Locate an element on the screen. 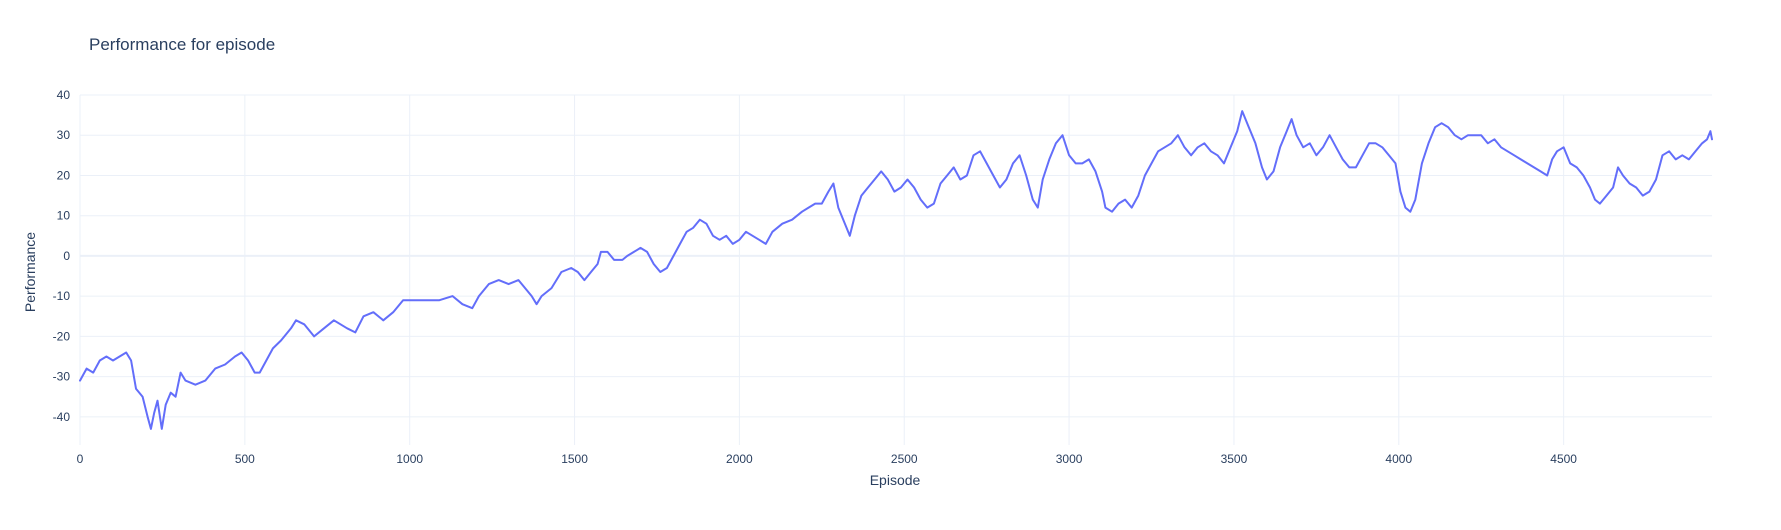 This screenshot has height=530, width=1781. y-tick-label: 0 is located at coordinates (66, 256).